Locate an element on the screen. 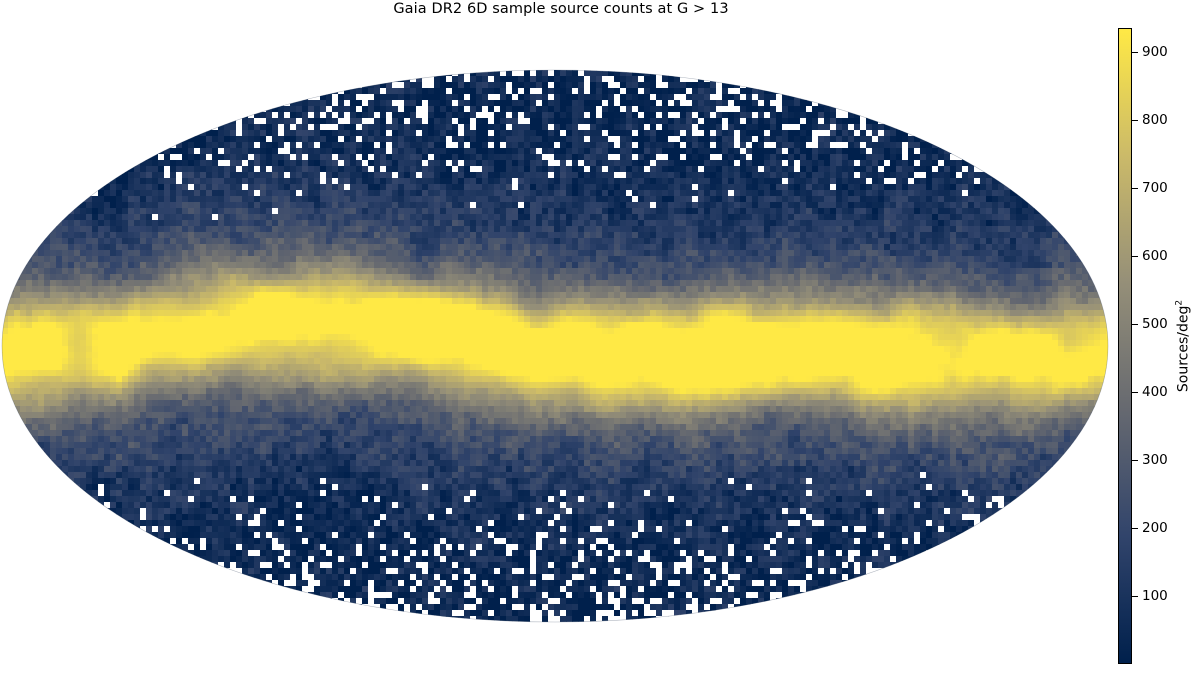  colorbar-label: Sources/deg2 is located at coordinates (1183, 346).